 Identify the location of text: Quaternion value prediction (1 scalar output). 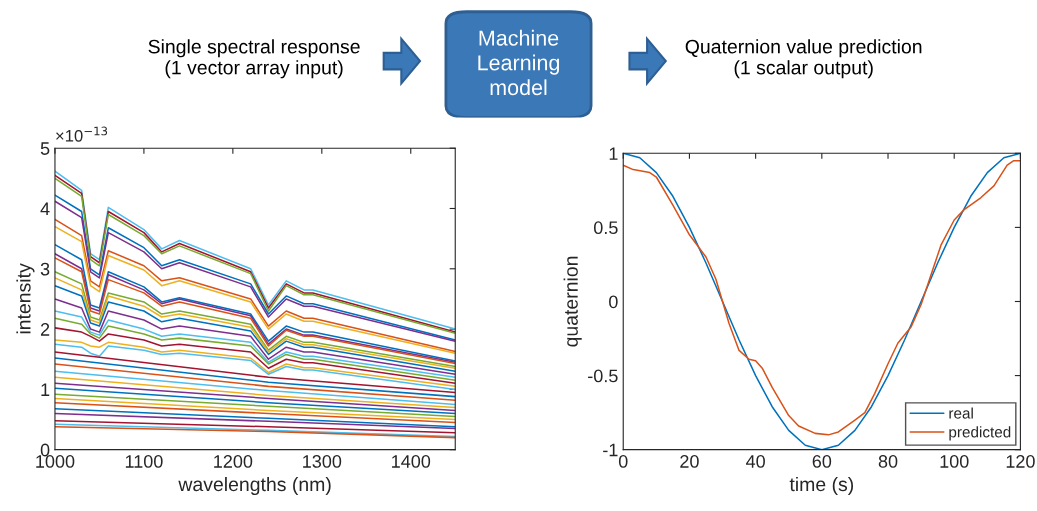
(803, 59).